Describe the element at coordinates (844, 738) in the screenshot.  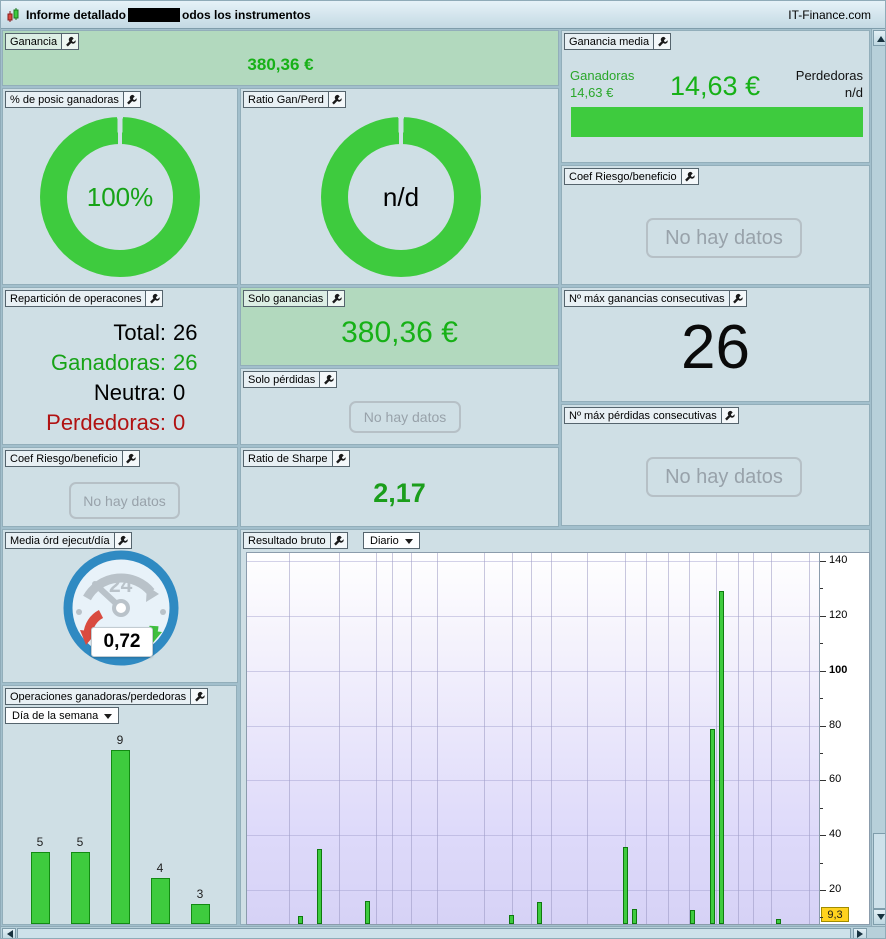
I see `result-y-axis: 9,3 20 40 60 80 100 120 140` at that location.